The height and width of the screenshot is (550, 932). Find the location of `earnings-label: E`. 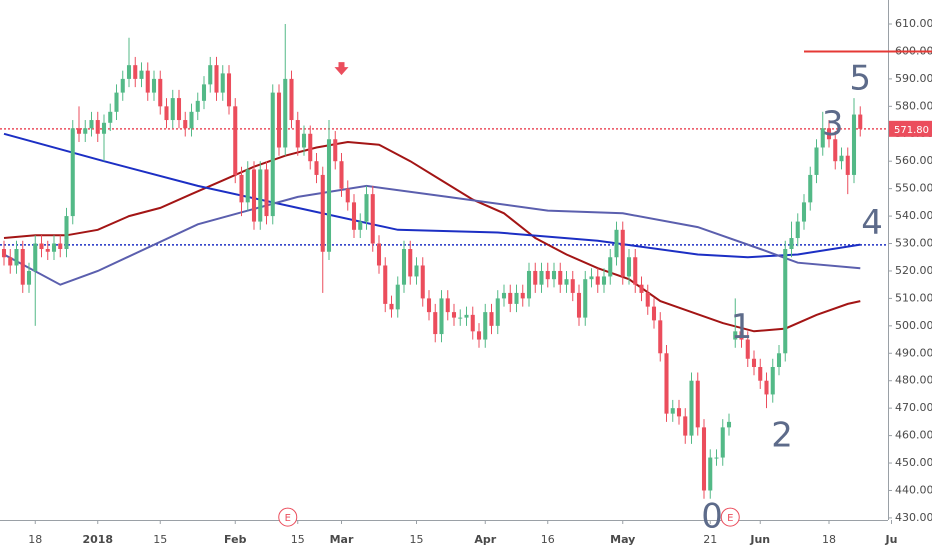

earnings-label: E is located at coordinates (730, 518).